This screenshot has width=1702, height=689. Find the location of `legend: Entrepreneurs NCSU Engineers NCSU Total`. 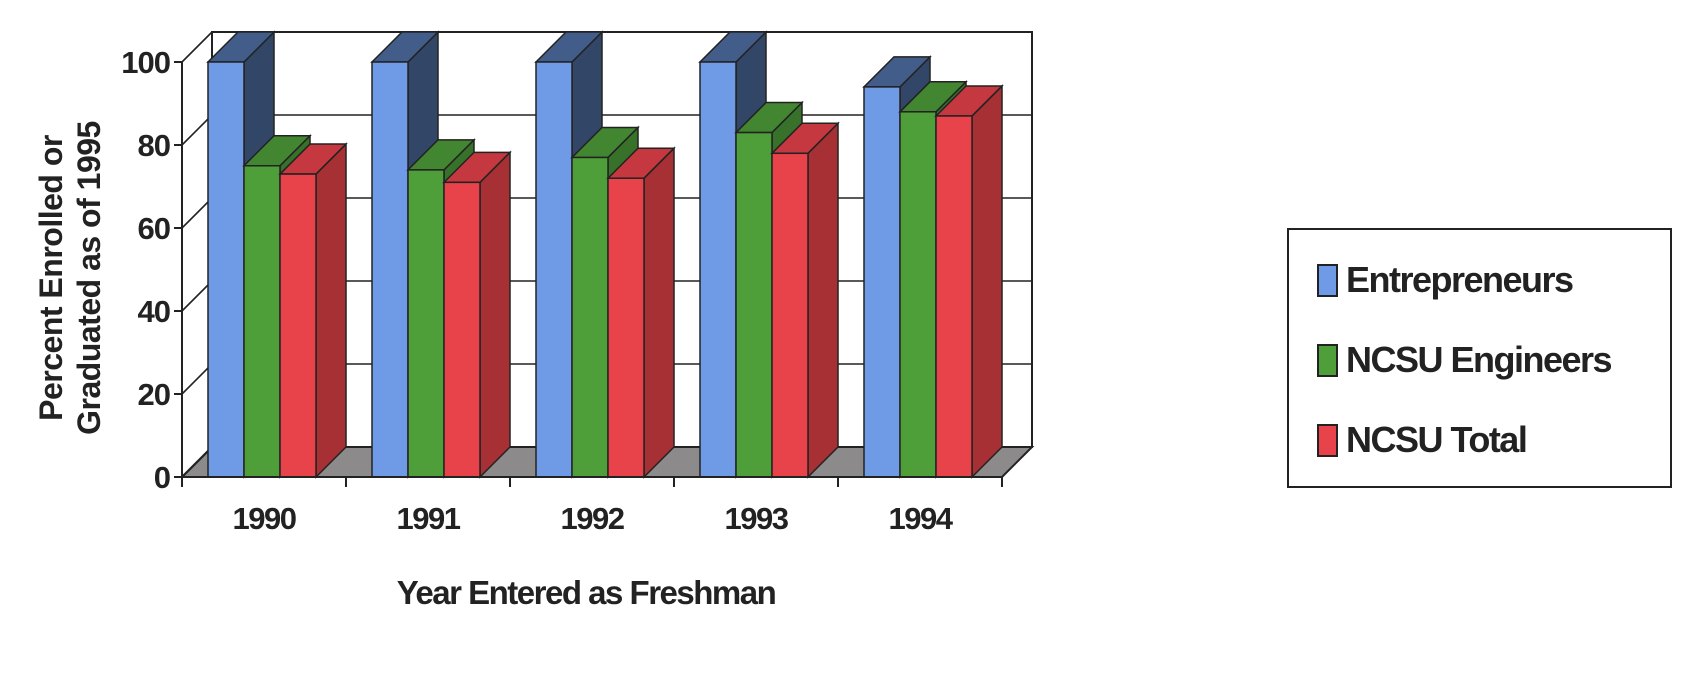

legend: Entrepreneurs NCSU Engineers NCSU Total is located at coordinates (1479, 358).